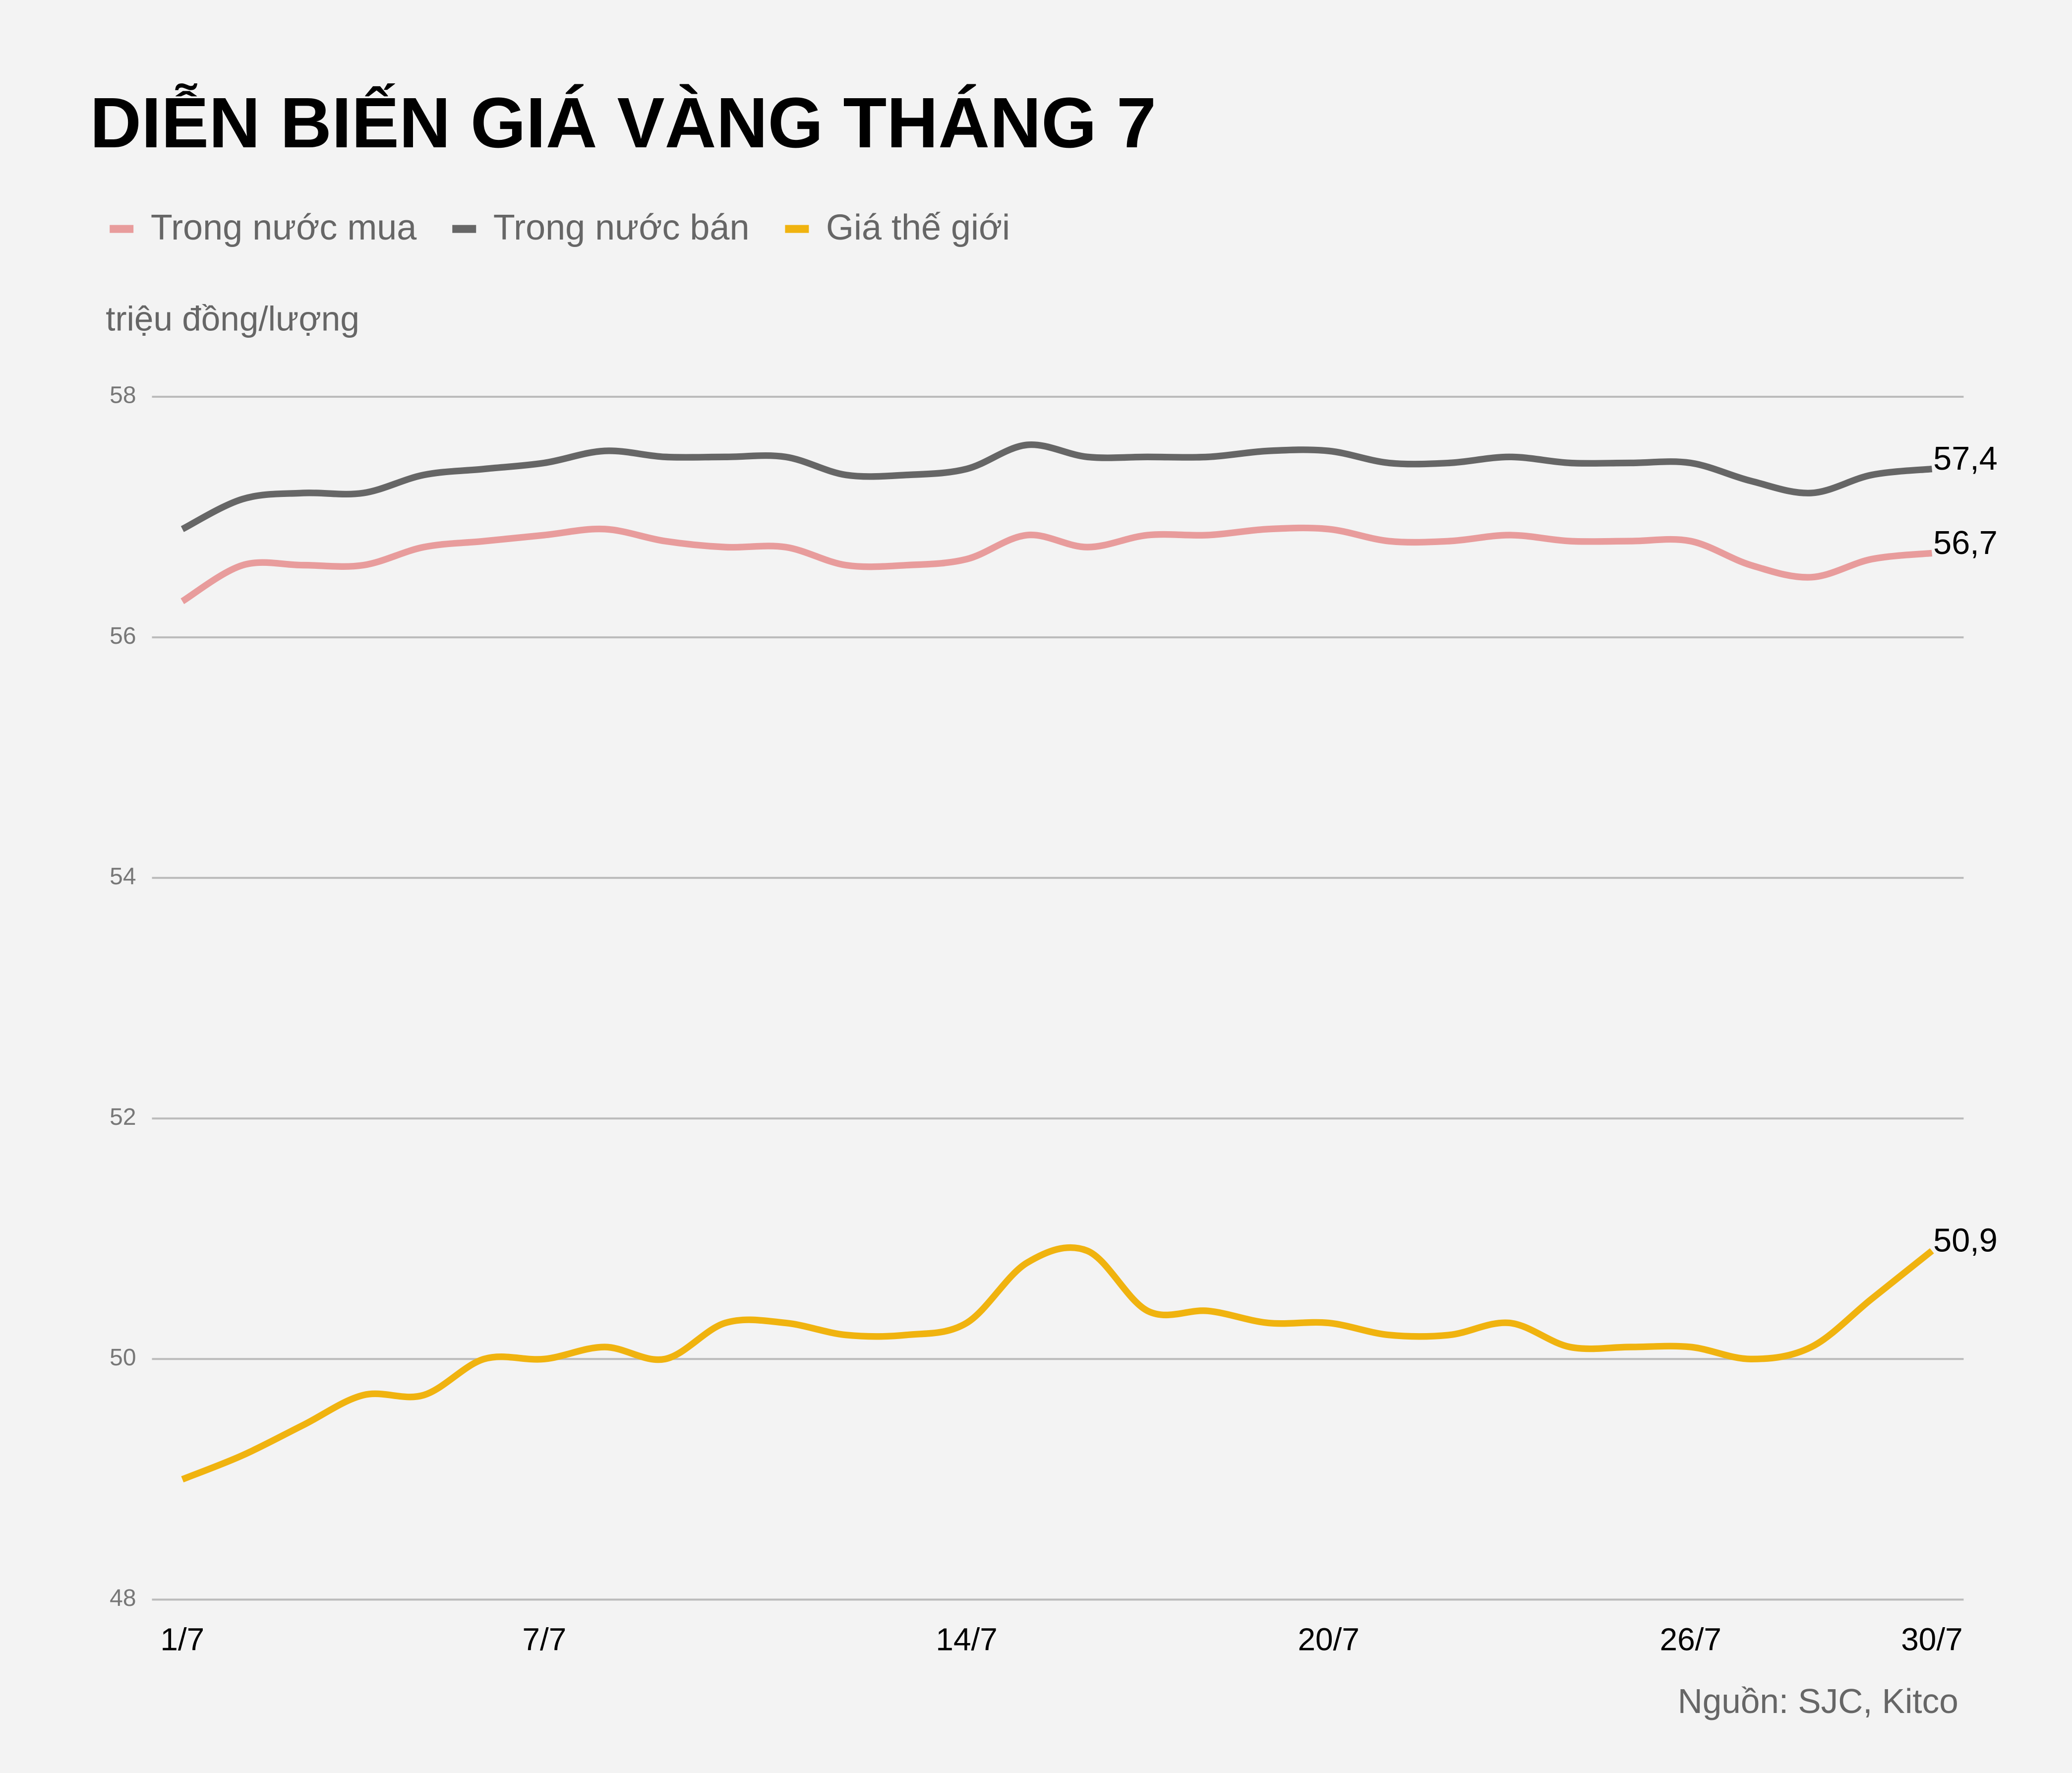  I want to click on x-tick-label: 20/7, so click(1329, 1640).